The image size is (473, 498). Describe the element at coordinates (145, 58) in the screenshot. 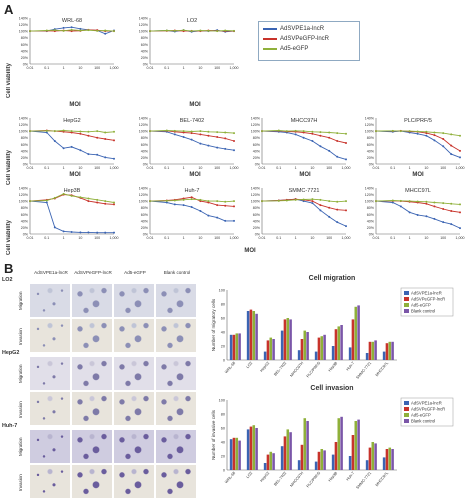

I see `y-tick-label: 20%` at that location.